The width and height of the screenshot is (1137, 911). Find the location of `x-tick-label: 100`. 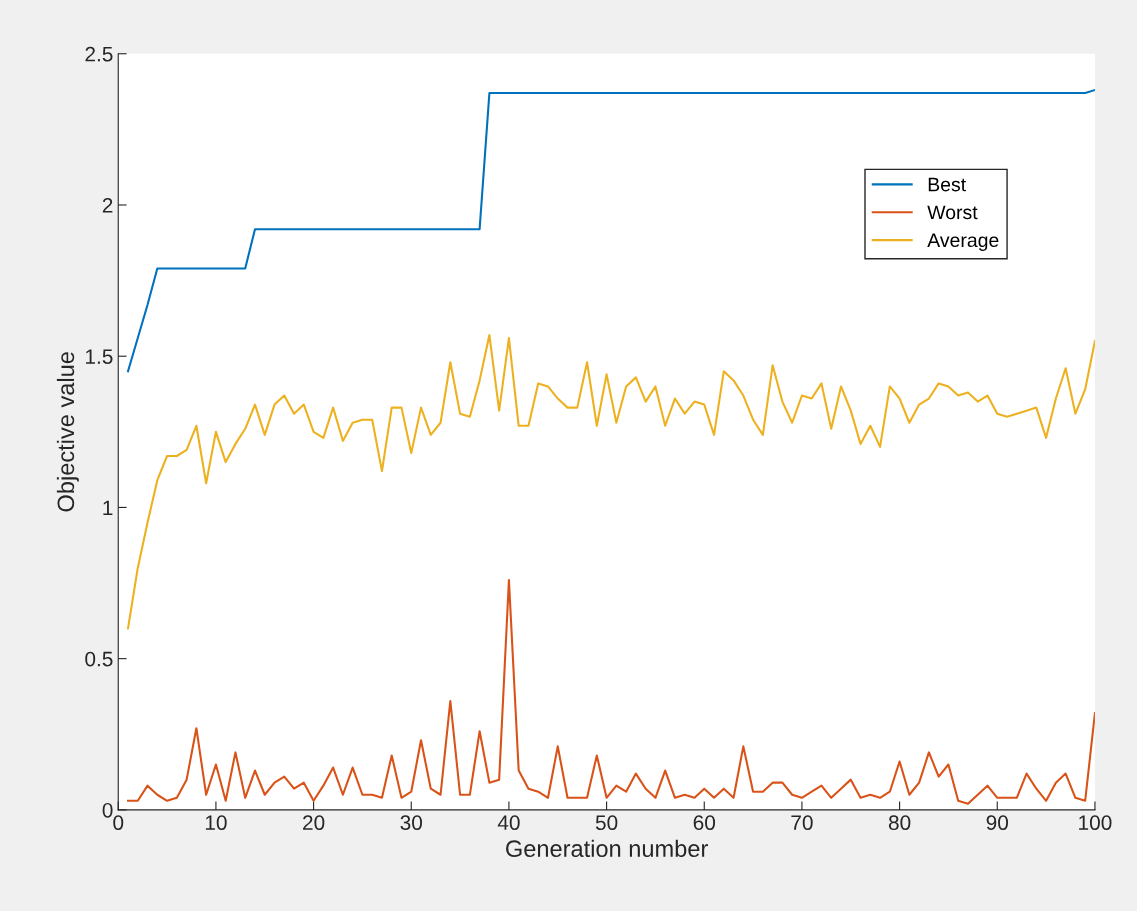

x-tick-label: 100 is located at coordinates (1095, 823).